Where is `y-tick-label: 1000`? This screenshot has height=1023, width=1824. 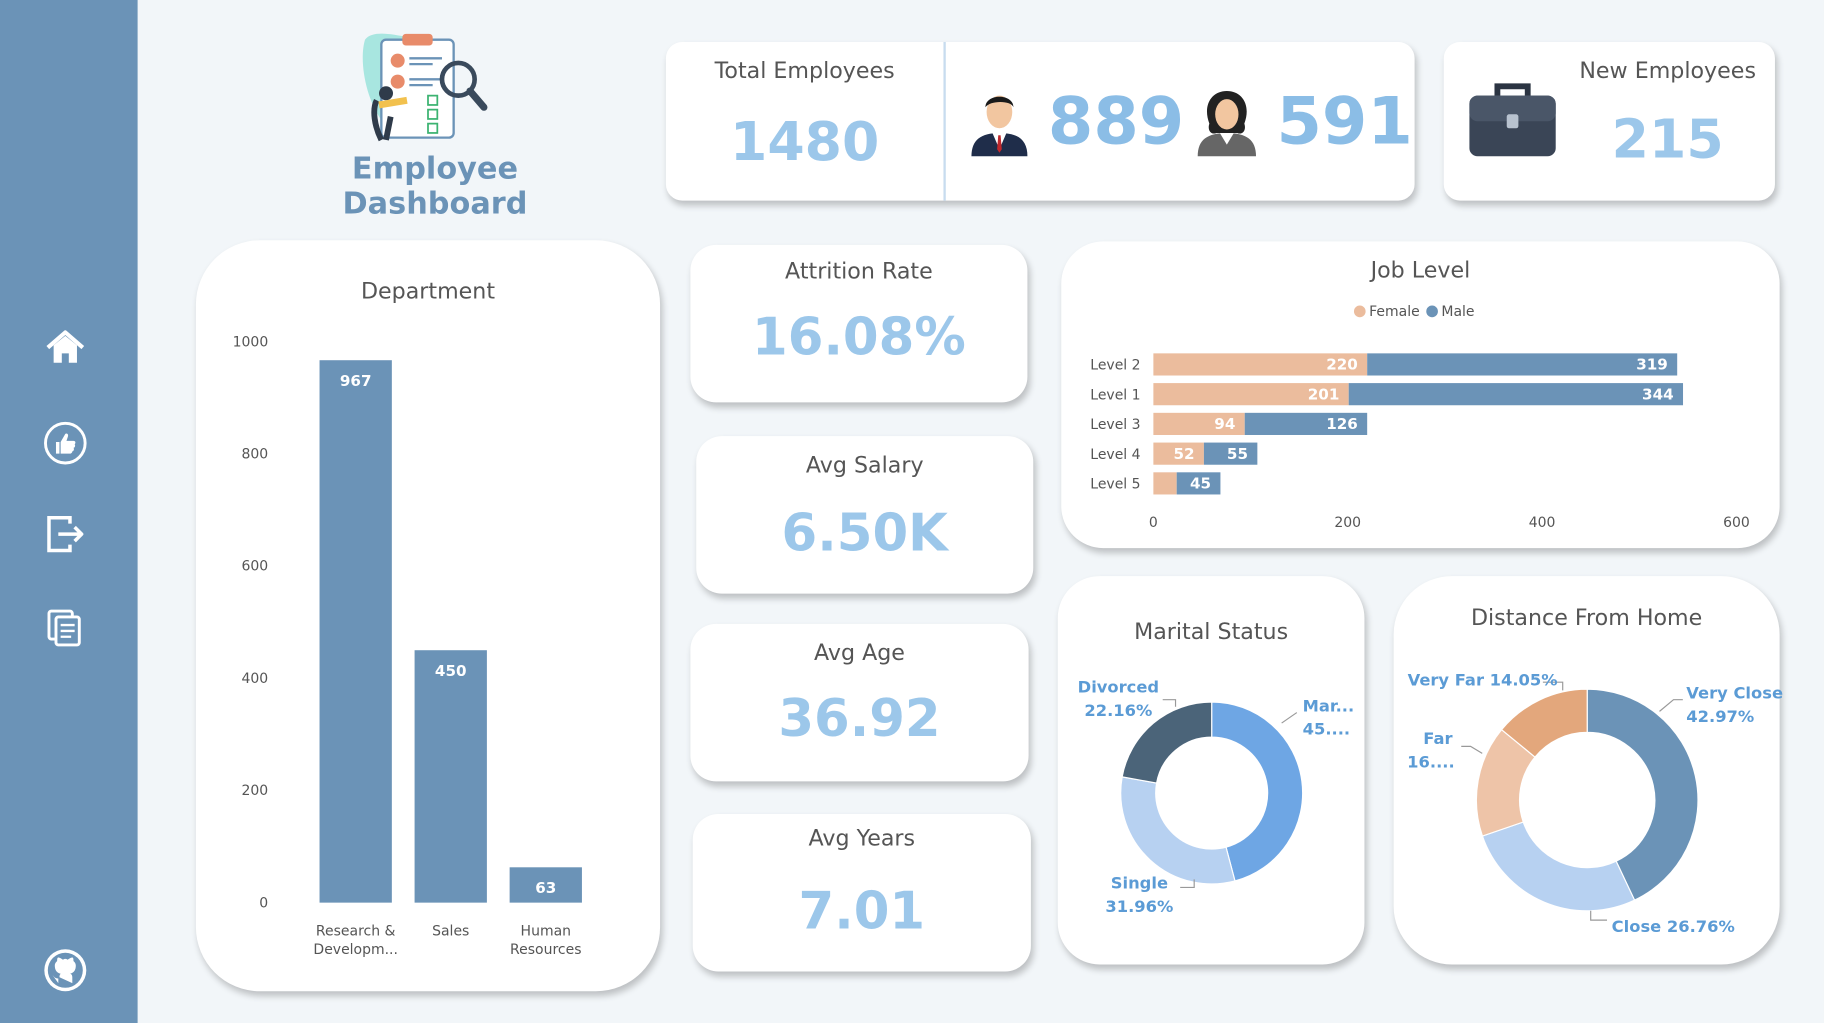 y-tick-label: 1000 is located at coordinates (251, 342).